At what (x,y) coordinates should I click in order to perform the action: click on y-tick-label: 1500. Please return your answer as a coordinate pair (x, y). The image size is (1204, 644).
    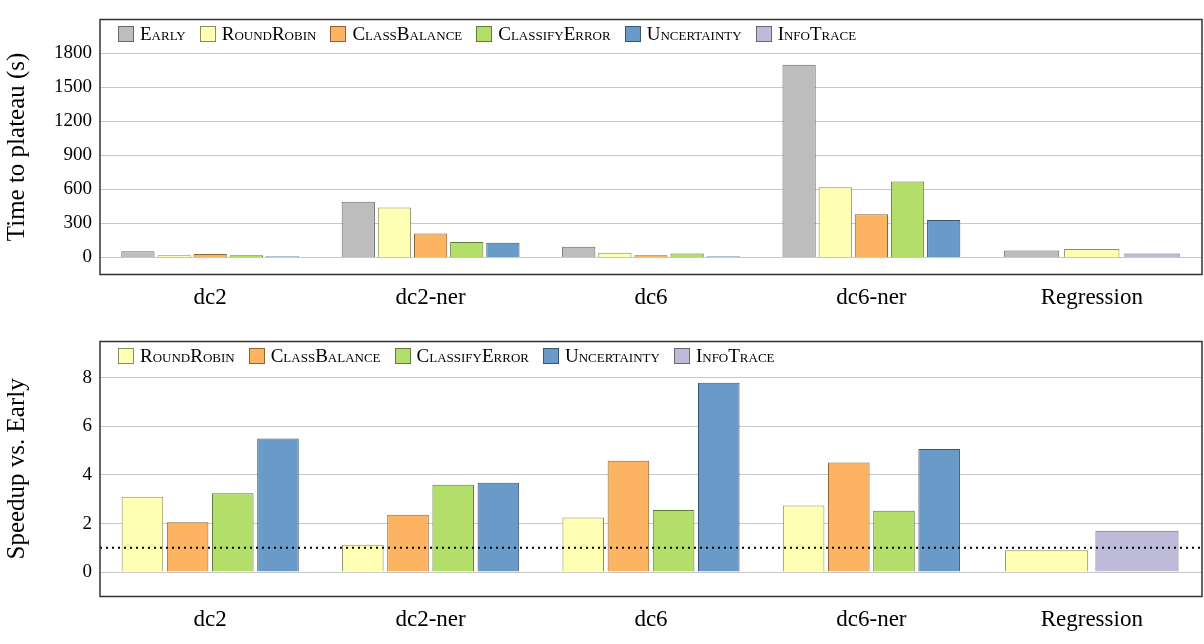
    Looking at the image, I should click on (73, 86).